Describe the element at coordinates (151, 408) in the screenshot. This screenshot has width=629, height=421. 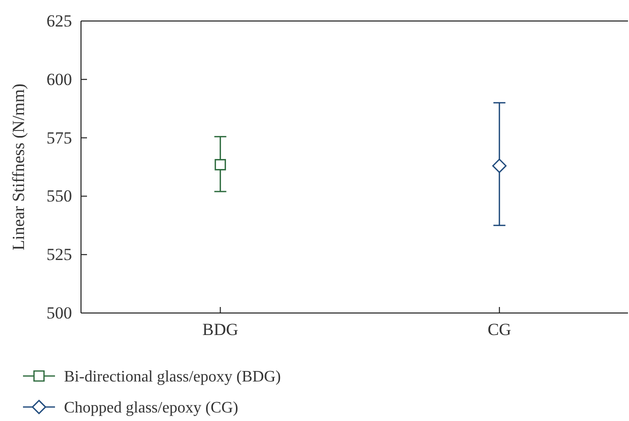
I see `legend-label: Chopped glass/epoxy (CG)` at that location.